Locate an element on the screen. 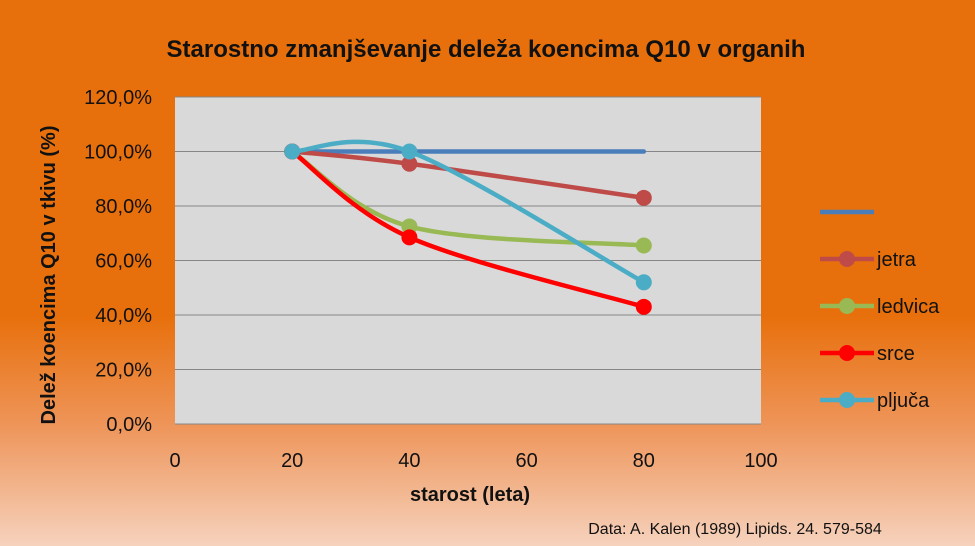 This screenshot has width=975, height=546. y-tick-label: 40,0% is located at coordinates (123, 316).